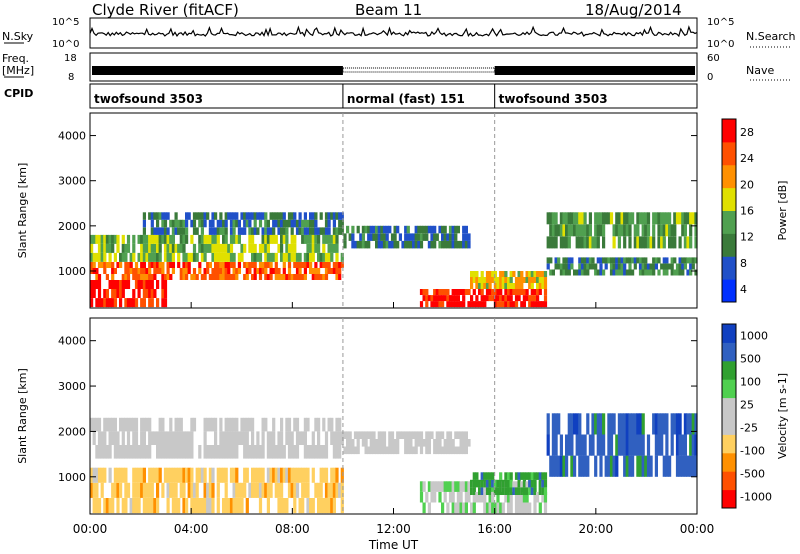 This screenshot has height=554, width=800. What do you see at coordinates (729, 499) in the screenshot?
I see `velocity-colorbar-segment` at bounding box center [729, 499].